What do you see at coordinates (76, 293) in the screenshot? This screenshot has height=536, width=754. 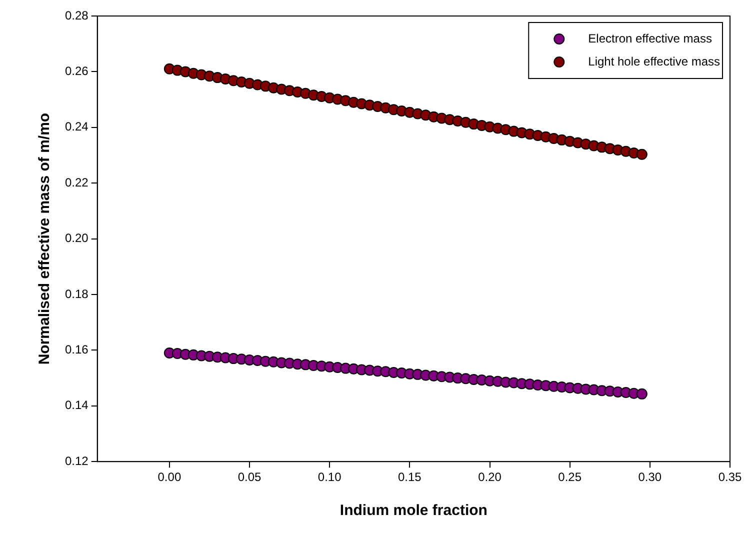 I see `y-tick-label: 0.18` at bounding box center [76, 293].